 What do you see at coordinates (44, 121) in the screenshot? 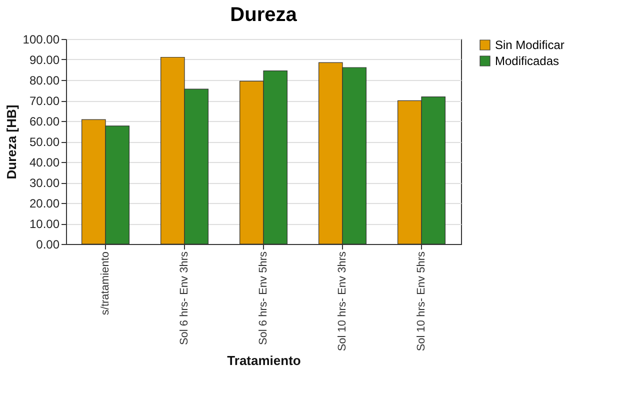
I see `y-tick-label: 60.00` at bounding box center [44, 121].